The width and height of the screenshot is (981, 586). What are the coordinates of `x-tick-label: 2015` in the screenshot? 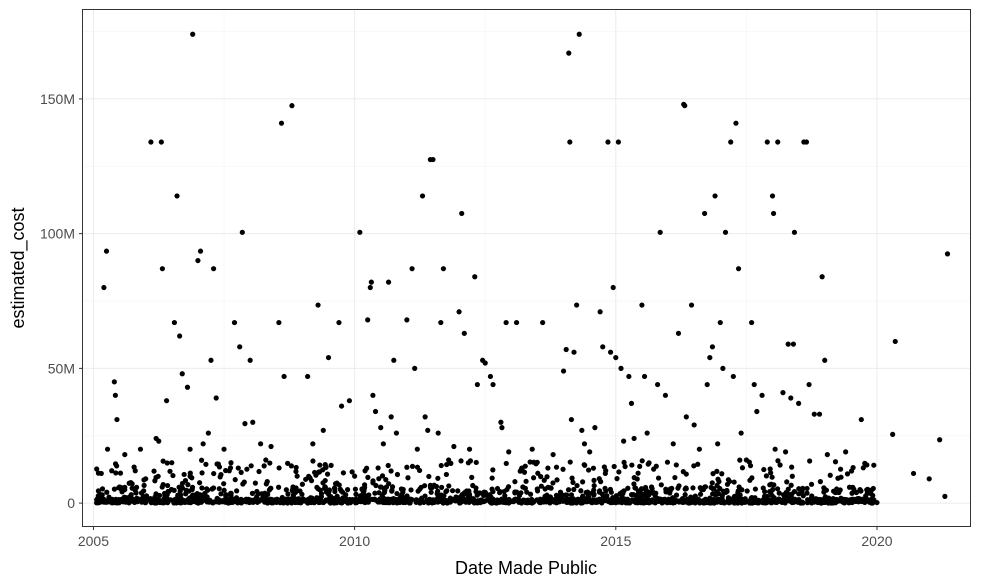 It's located at (615, 541).